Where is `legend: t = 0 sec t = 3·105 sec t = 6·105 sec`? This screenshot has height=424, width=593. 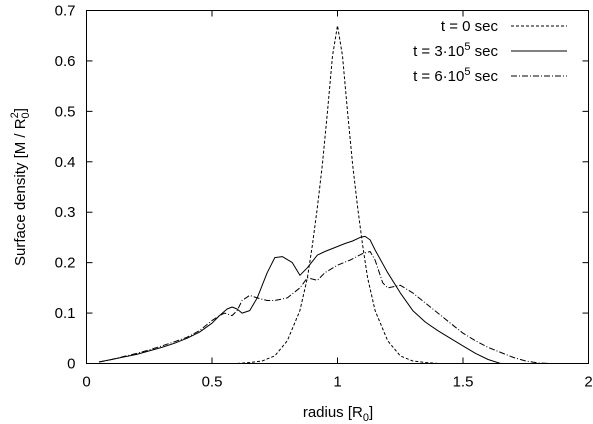 legend: t = 0 sec t = 3·105 sec t = 6·105 sec is located at coordinates (490, 51).